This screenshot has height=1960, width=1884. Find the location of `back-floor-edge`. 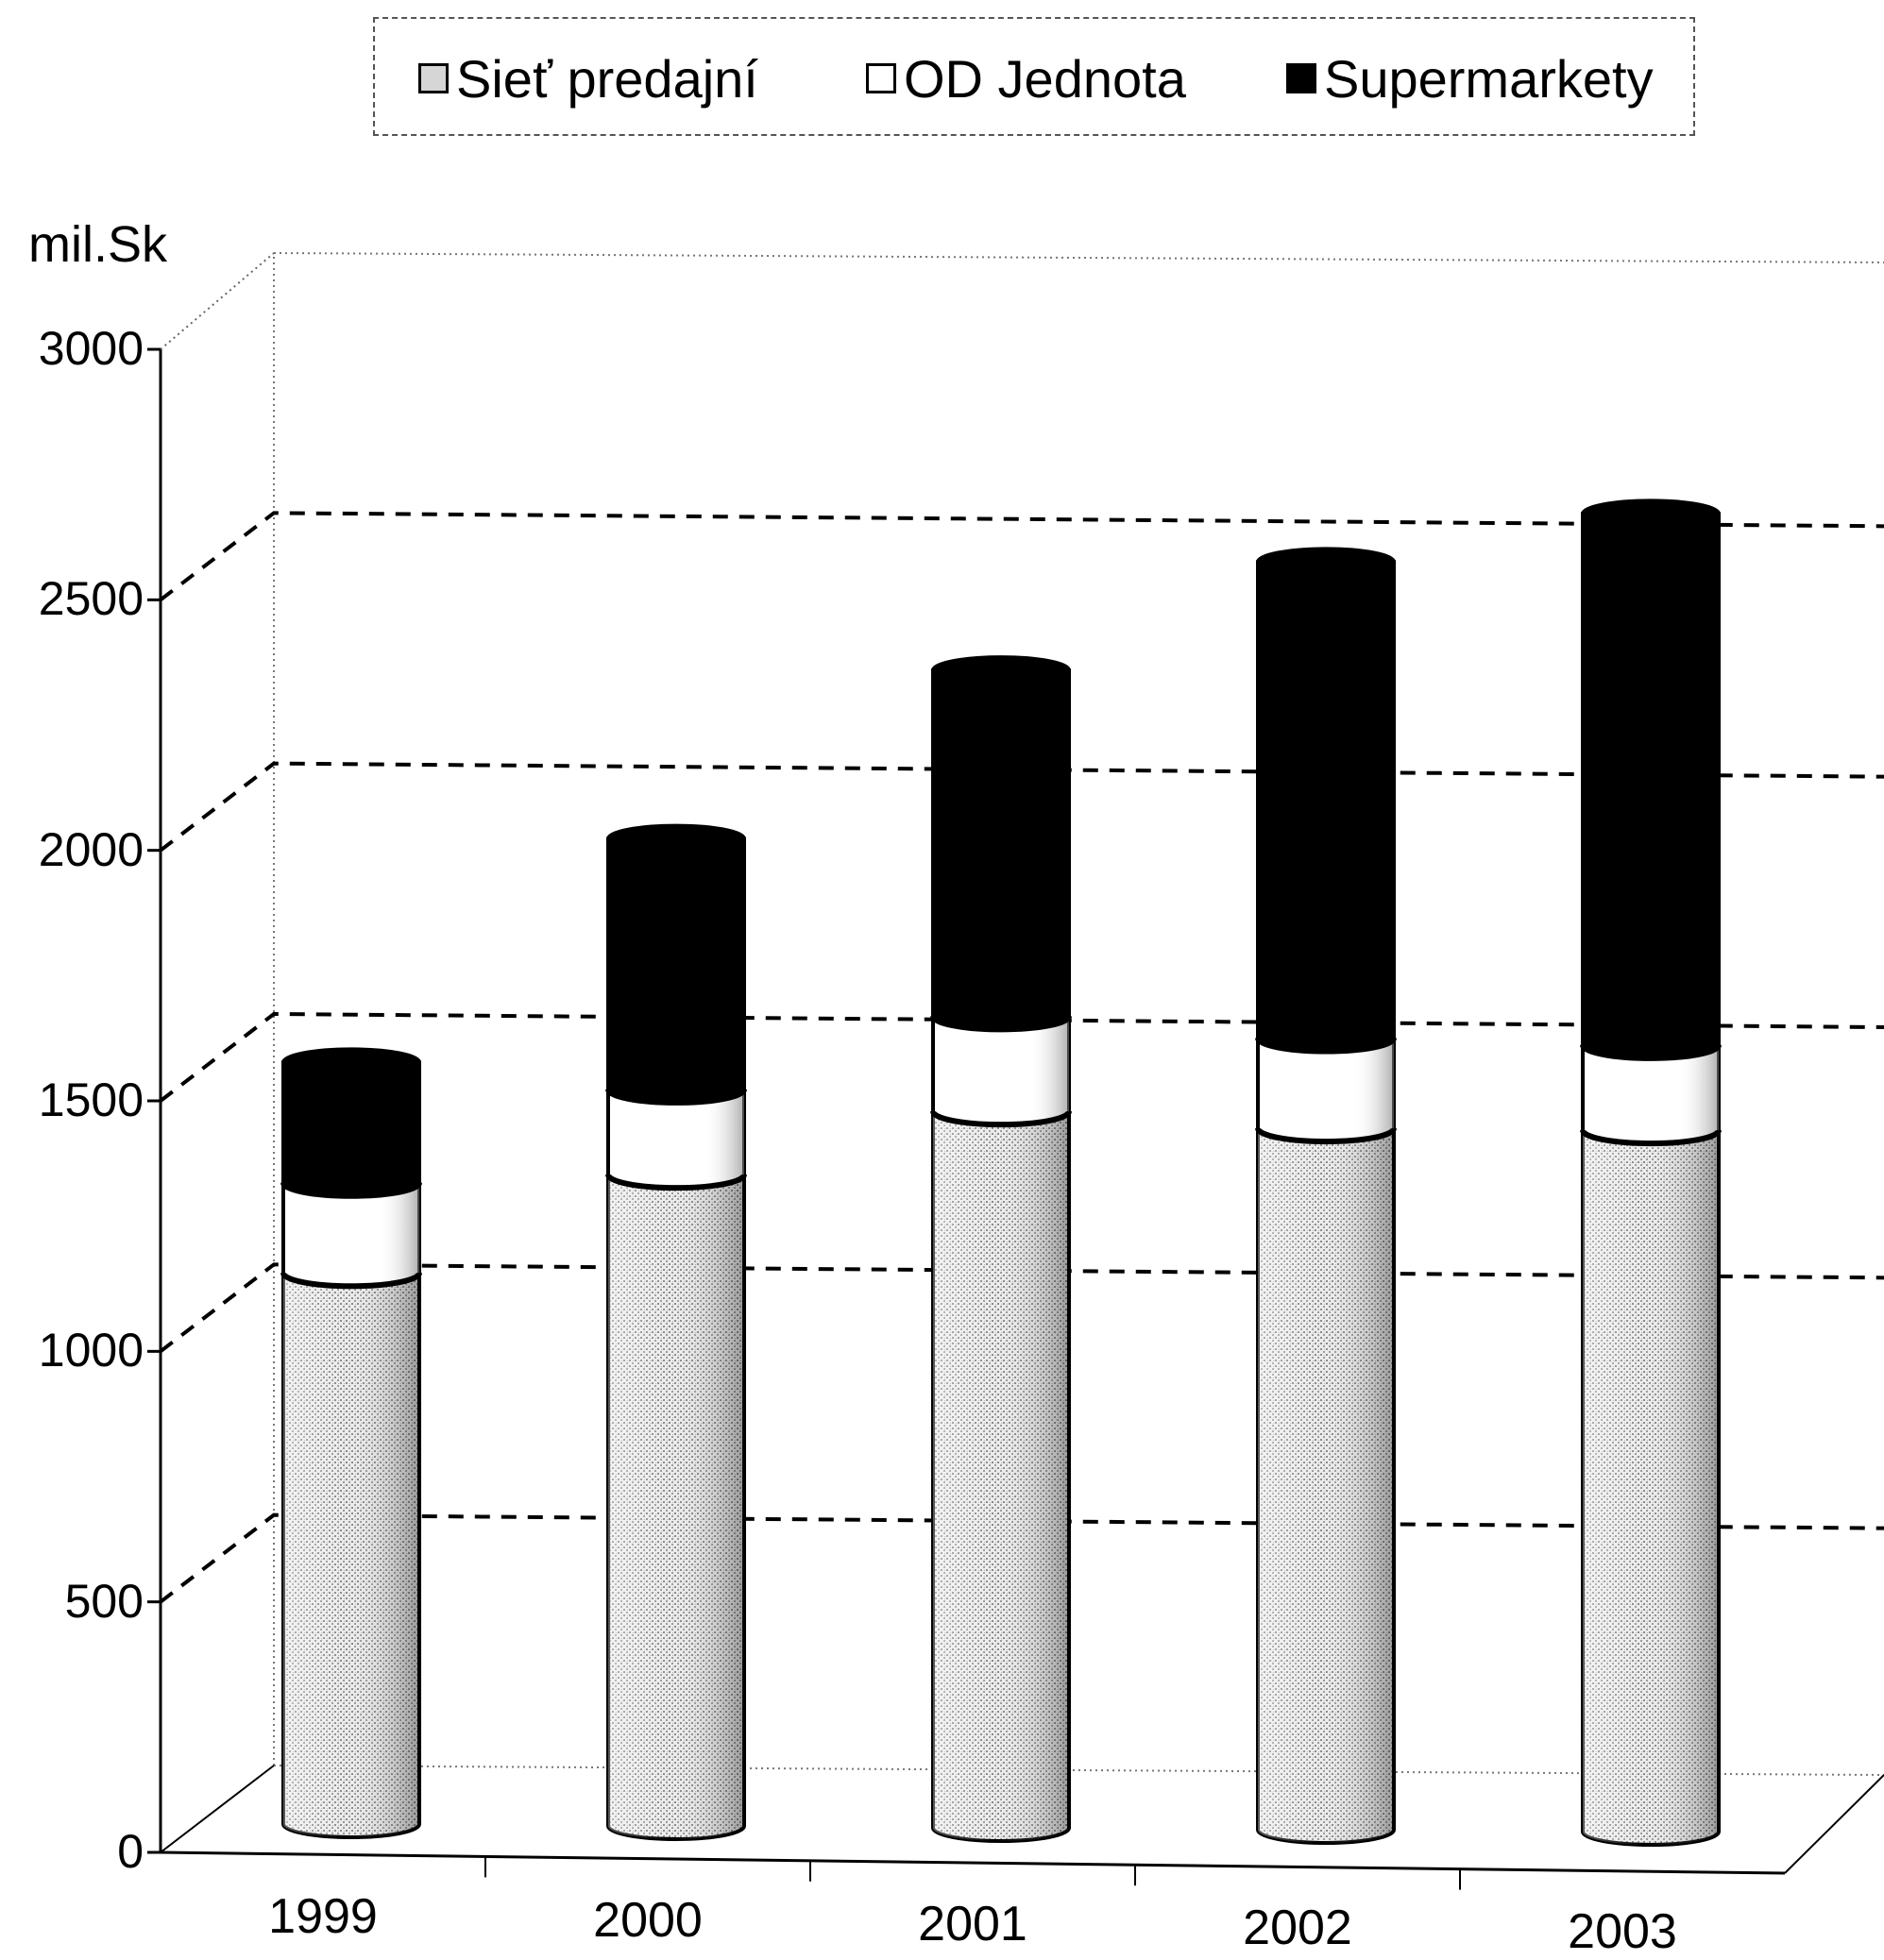

back-floor-edge is located at coordinates (1078, 1770).